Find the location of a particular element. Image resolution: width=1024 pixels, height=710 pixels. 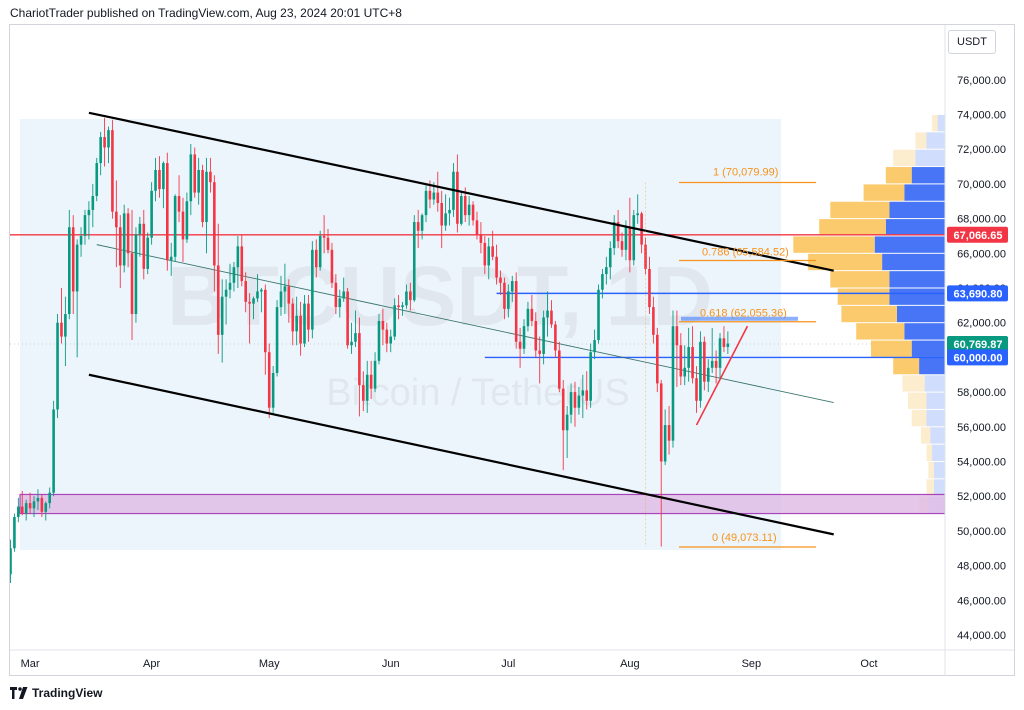

price-label-text: 60,000.00 is located at coordinates (978, 358).